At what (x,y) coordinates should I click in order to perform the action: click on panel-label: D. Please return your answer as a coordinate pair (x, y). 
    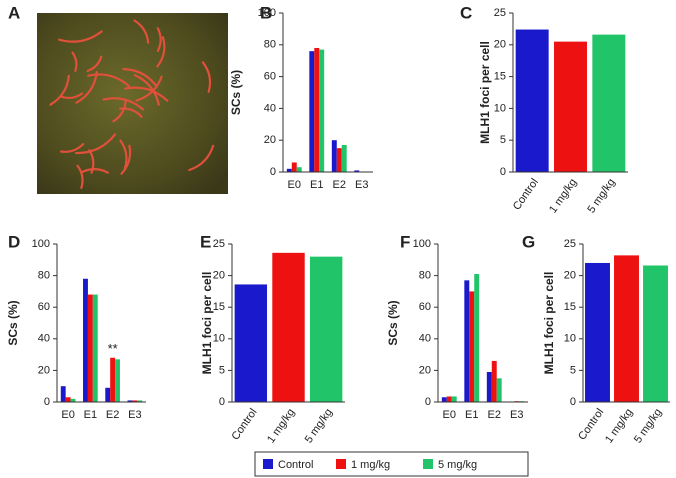
    Looking at the image, I should click on (14, 241).